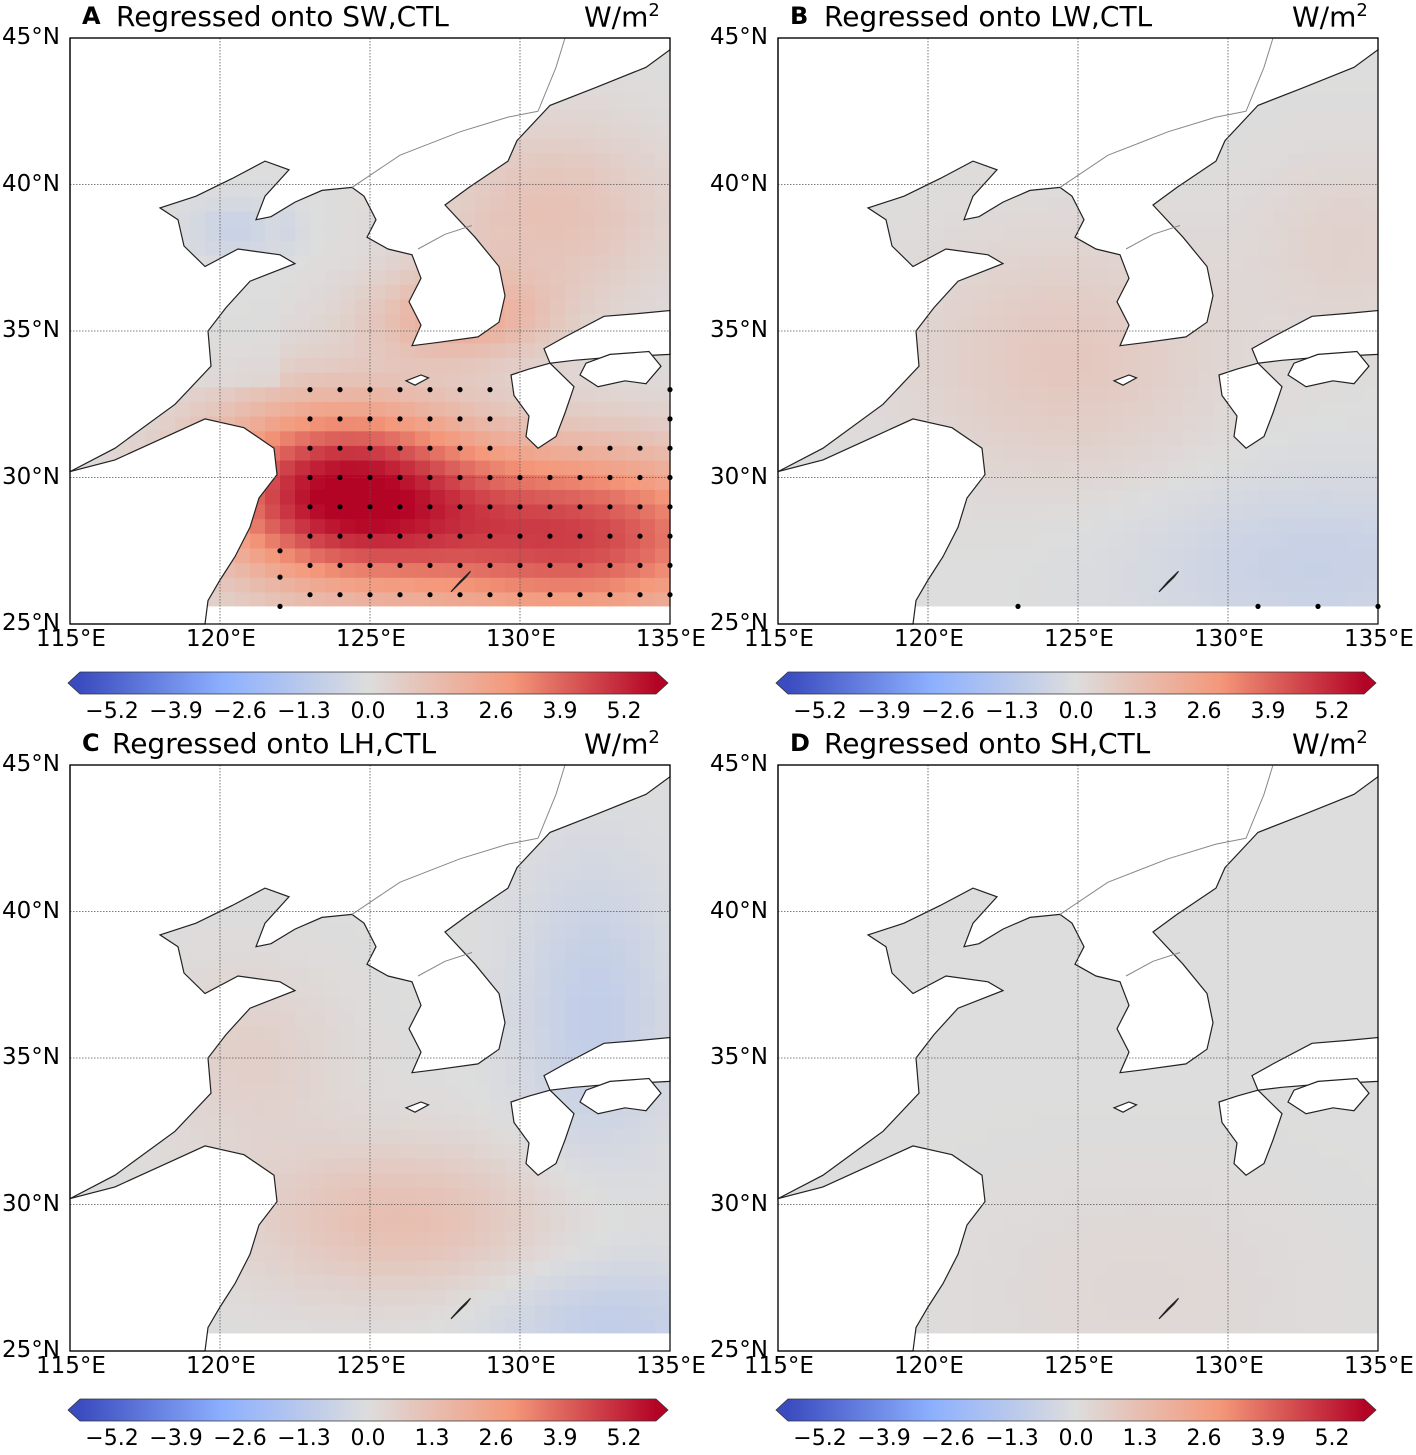  What do you see at coordinates (1379, 639) in the screenshot?
I see `lon-tick-135: 135°E` at bounding box center [1379, 639].